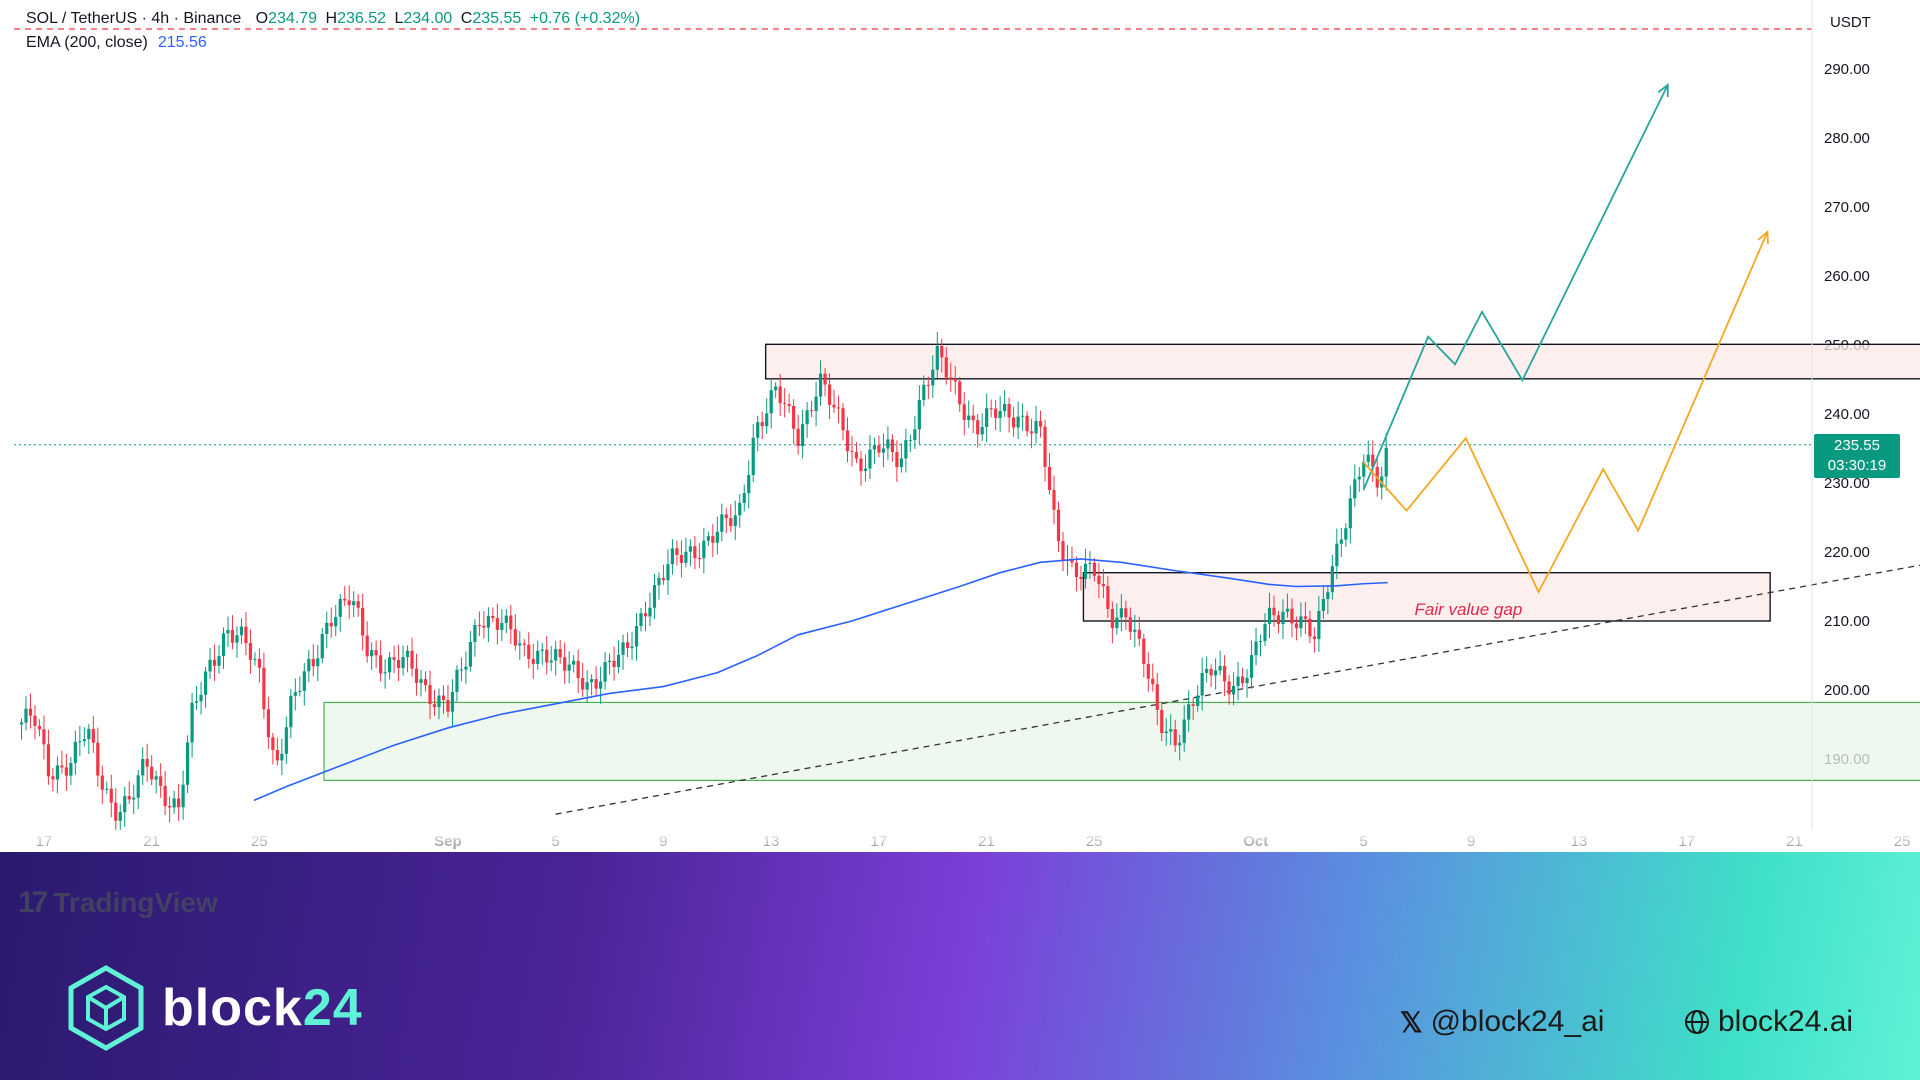 The width and height of the screenshot is (1920, 1080). What do you see at coordinates (362, 18) in the screenshot?
I see `high-value: 236.52` at bounding box center [362, 18].